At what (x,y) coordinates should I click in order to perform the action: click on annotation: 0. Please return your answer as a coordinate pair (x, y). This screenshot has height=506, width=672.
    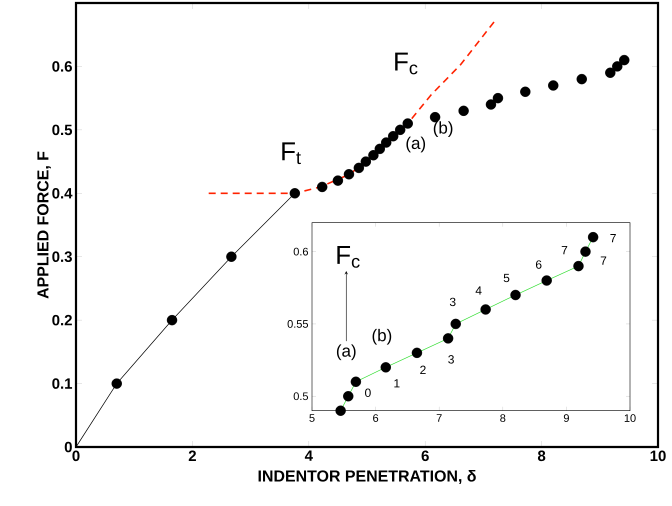
    Looking at the image, I should click on (368, 392).